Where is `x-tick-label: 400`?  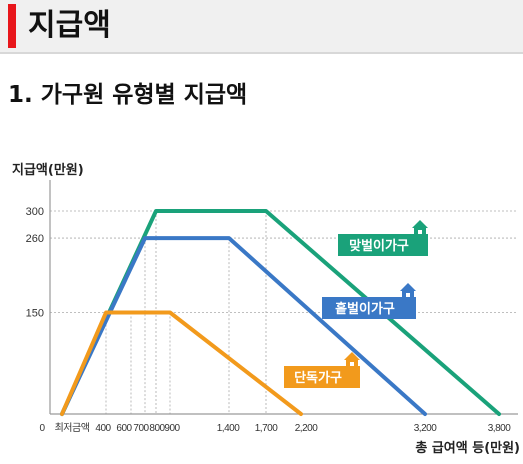
x-tick-label: 400 is located at coordinates (103, 428).